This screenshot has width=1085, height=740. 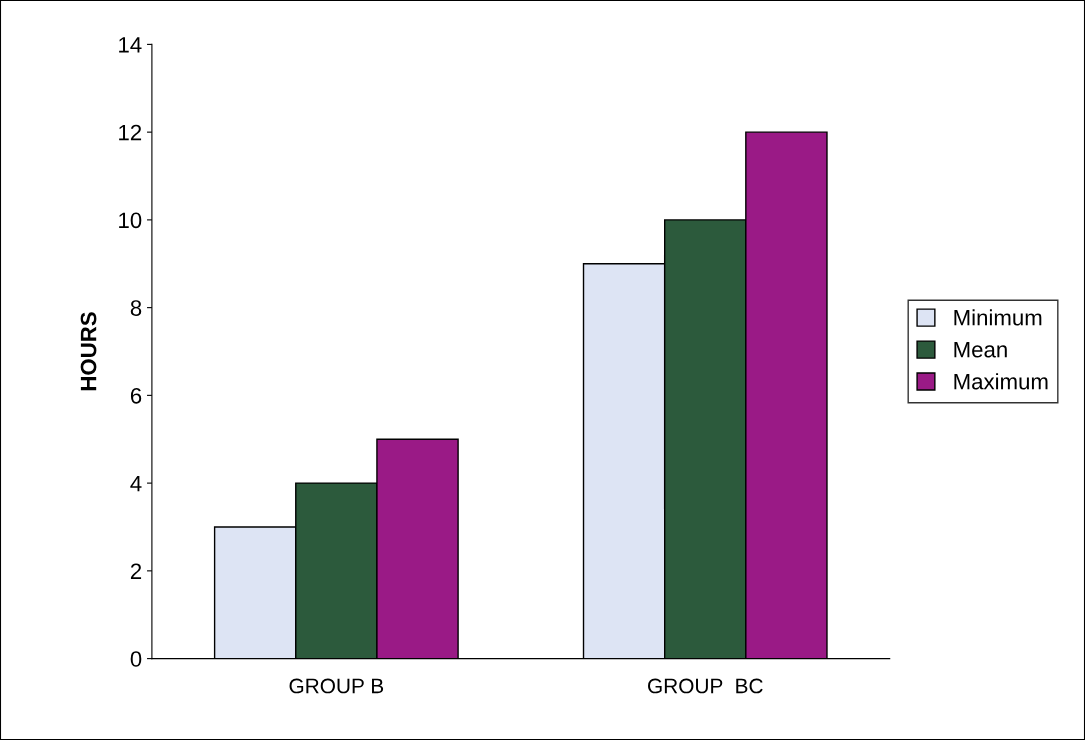 What do you see at coordinates (136, 571) in the screenshot?
I see `y-tick-label: 2` at bounding box center [136, 571].